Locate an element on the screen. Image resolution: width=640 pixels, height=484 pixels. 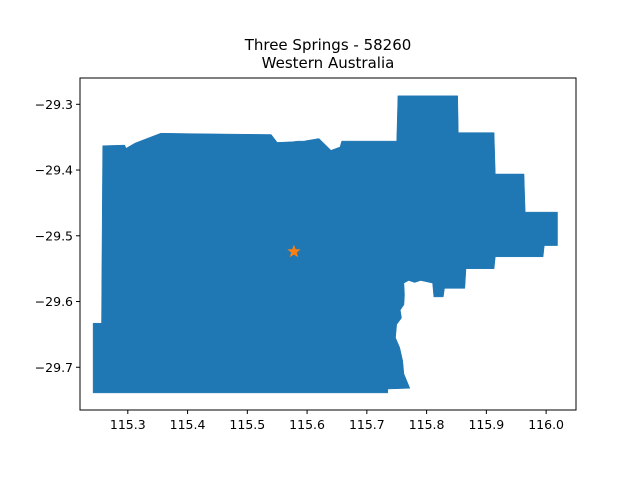
x-tick-label: 115.3 is located at coordinates (128, 424).